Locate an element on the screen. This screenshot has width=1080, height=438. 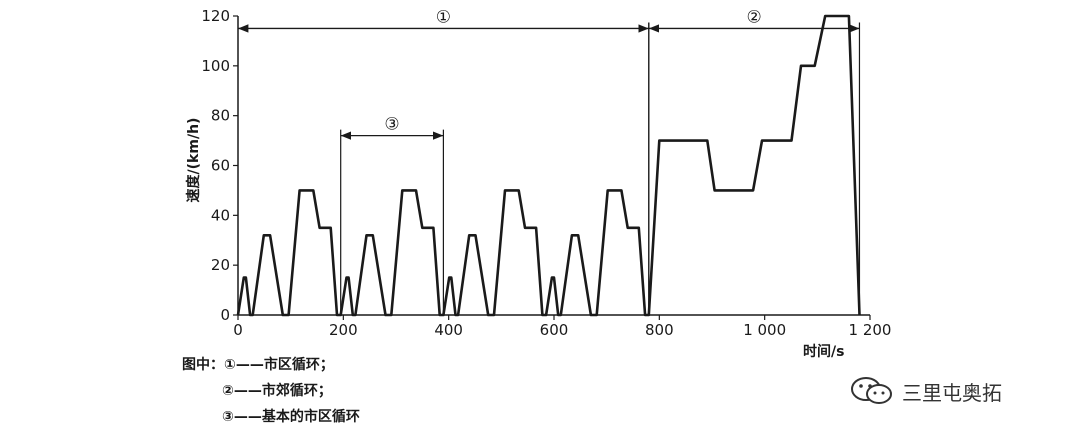
annotation-label-3: ③ is located at coordinates (391, 125).